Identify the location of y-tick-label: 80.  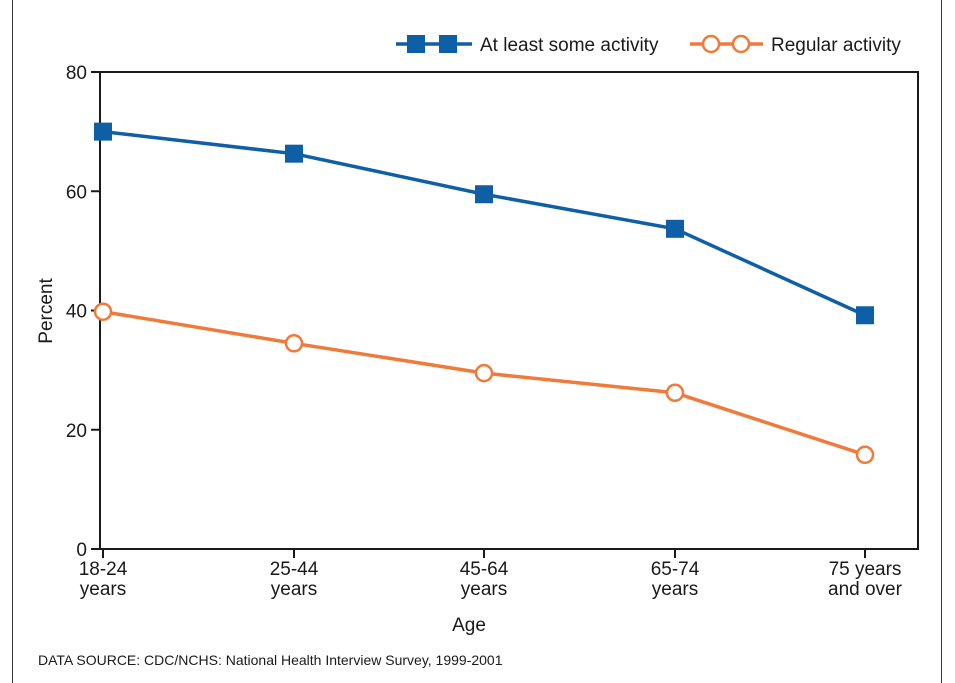
(76, 73).